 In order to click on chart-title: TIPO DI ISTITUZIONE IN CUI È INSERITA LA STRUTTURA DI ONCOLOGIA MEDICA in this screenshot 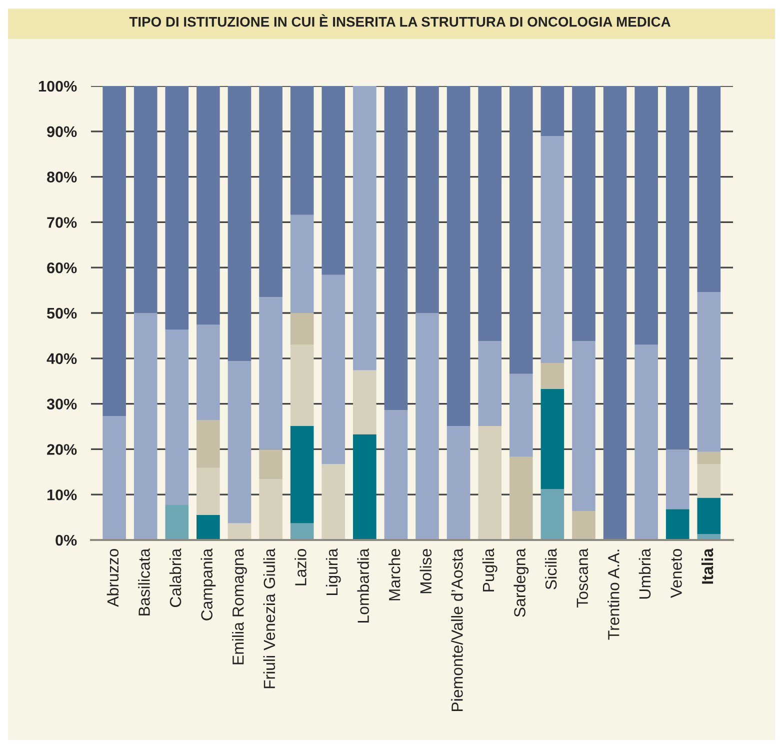, I will do `click(399, 20)`.